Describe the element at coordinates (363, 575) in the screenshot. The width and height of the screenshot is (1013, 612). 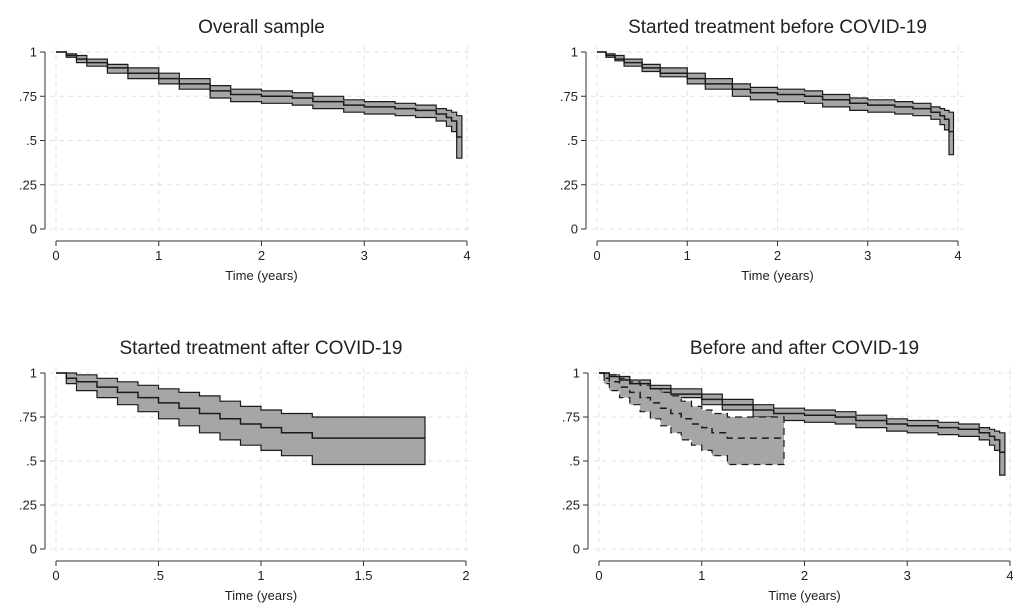
I see `x-tick-label: 1.5` at that location.